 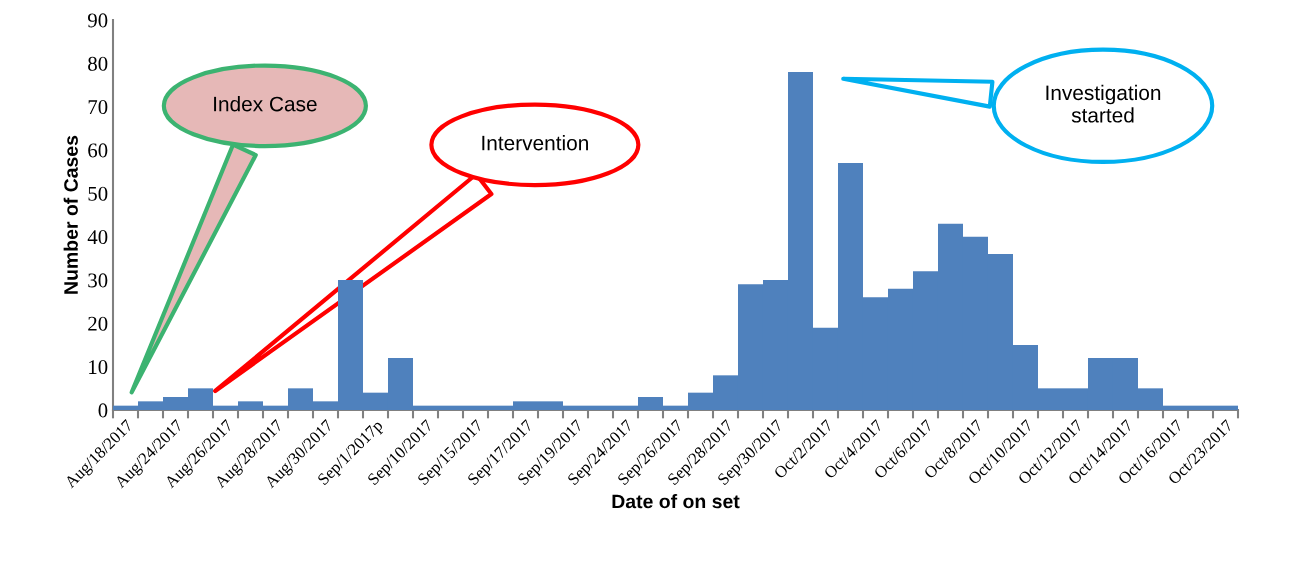 I want to click on y-tick-label: 0, so click(x=103, y=410).